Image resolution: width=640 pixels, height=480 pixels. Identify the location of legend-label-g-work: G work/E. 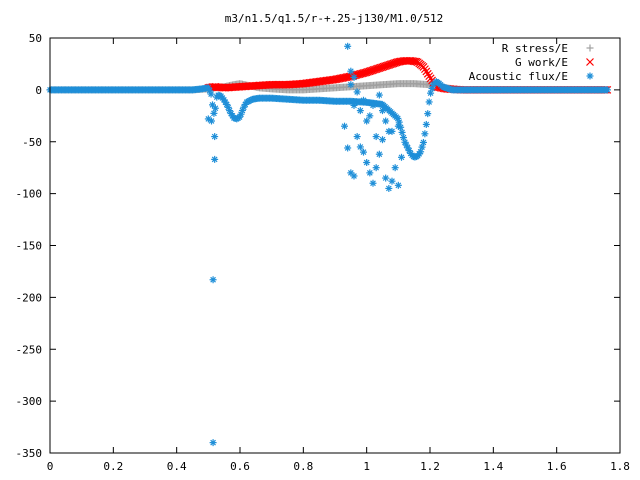
(541, 62).